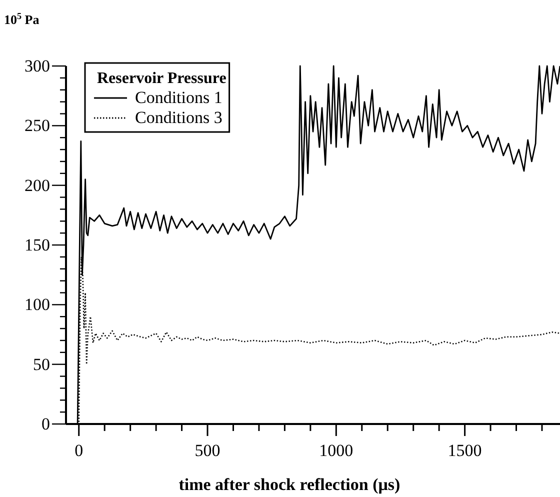 Image resolution: width=560 pixels, height=497 pixels. What do you see at coordinates (178, 117) in the screenshot?
I see `legend-label: Conditions 3` at bounding box center [178, 117].